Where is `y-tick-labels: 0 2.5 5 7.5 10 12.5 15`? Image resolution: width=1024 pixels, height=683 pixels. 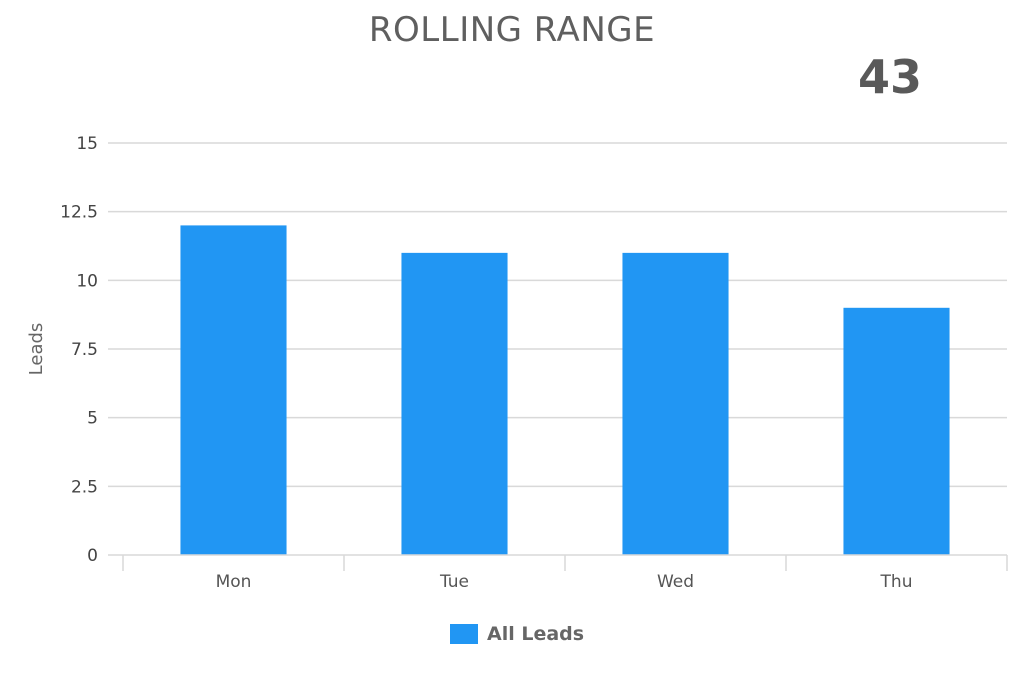
y-tick-labels: 0 2.5 5 7.5 10 12.5 15 is located at coordinates (79, 350).